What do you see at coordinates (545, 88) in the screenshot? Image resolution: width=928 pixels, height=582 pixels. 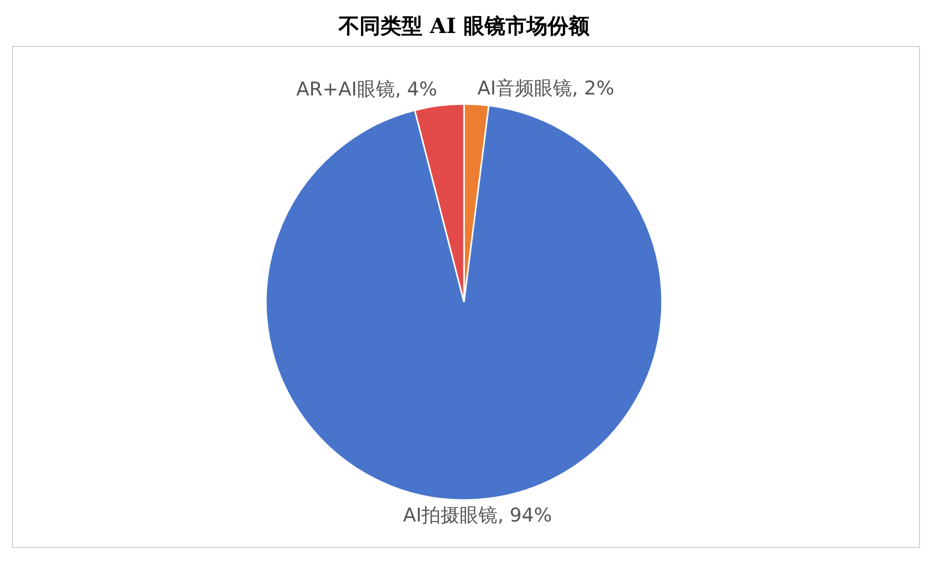 I see `slice-label: AI音频眼镜, 2%` at bounding box center [545, 88].